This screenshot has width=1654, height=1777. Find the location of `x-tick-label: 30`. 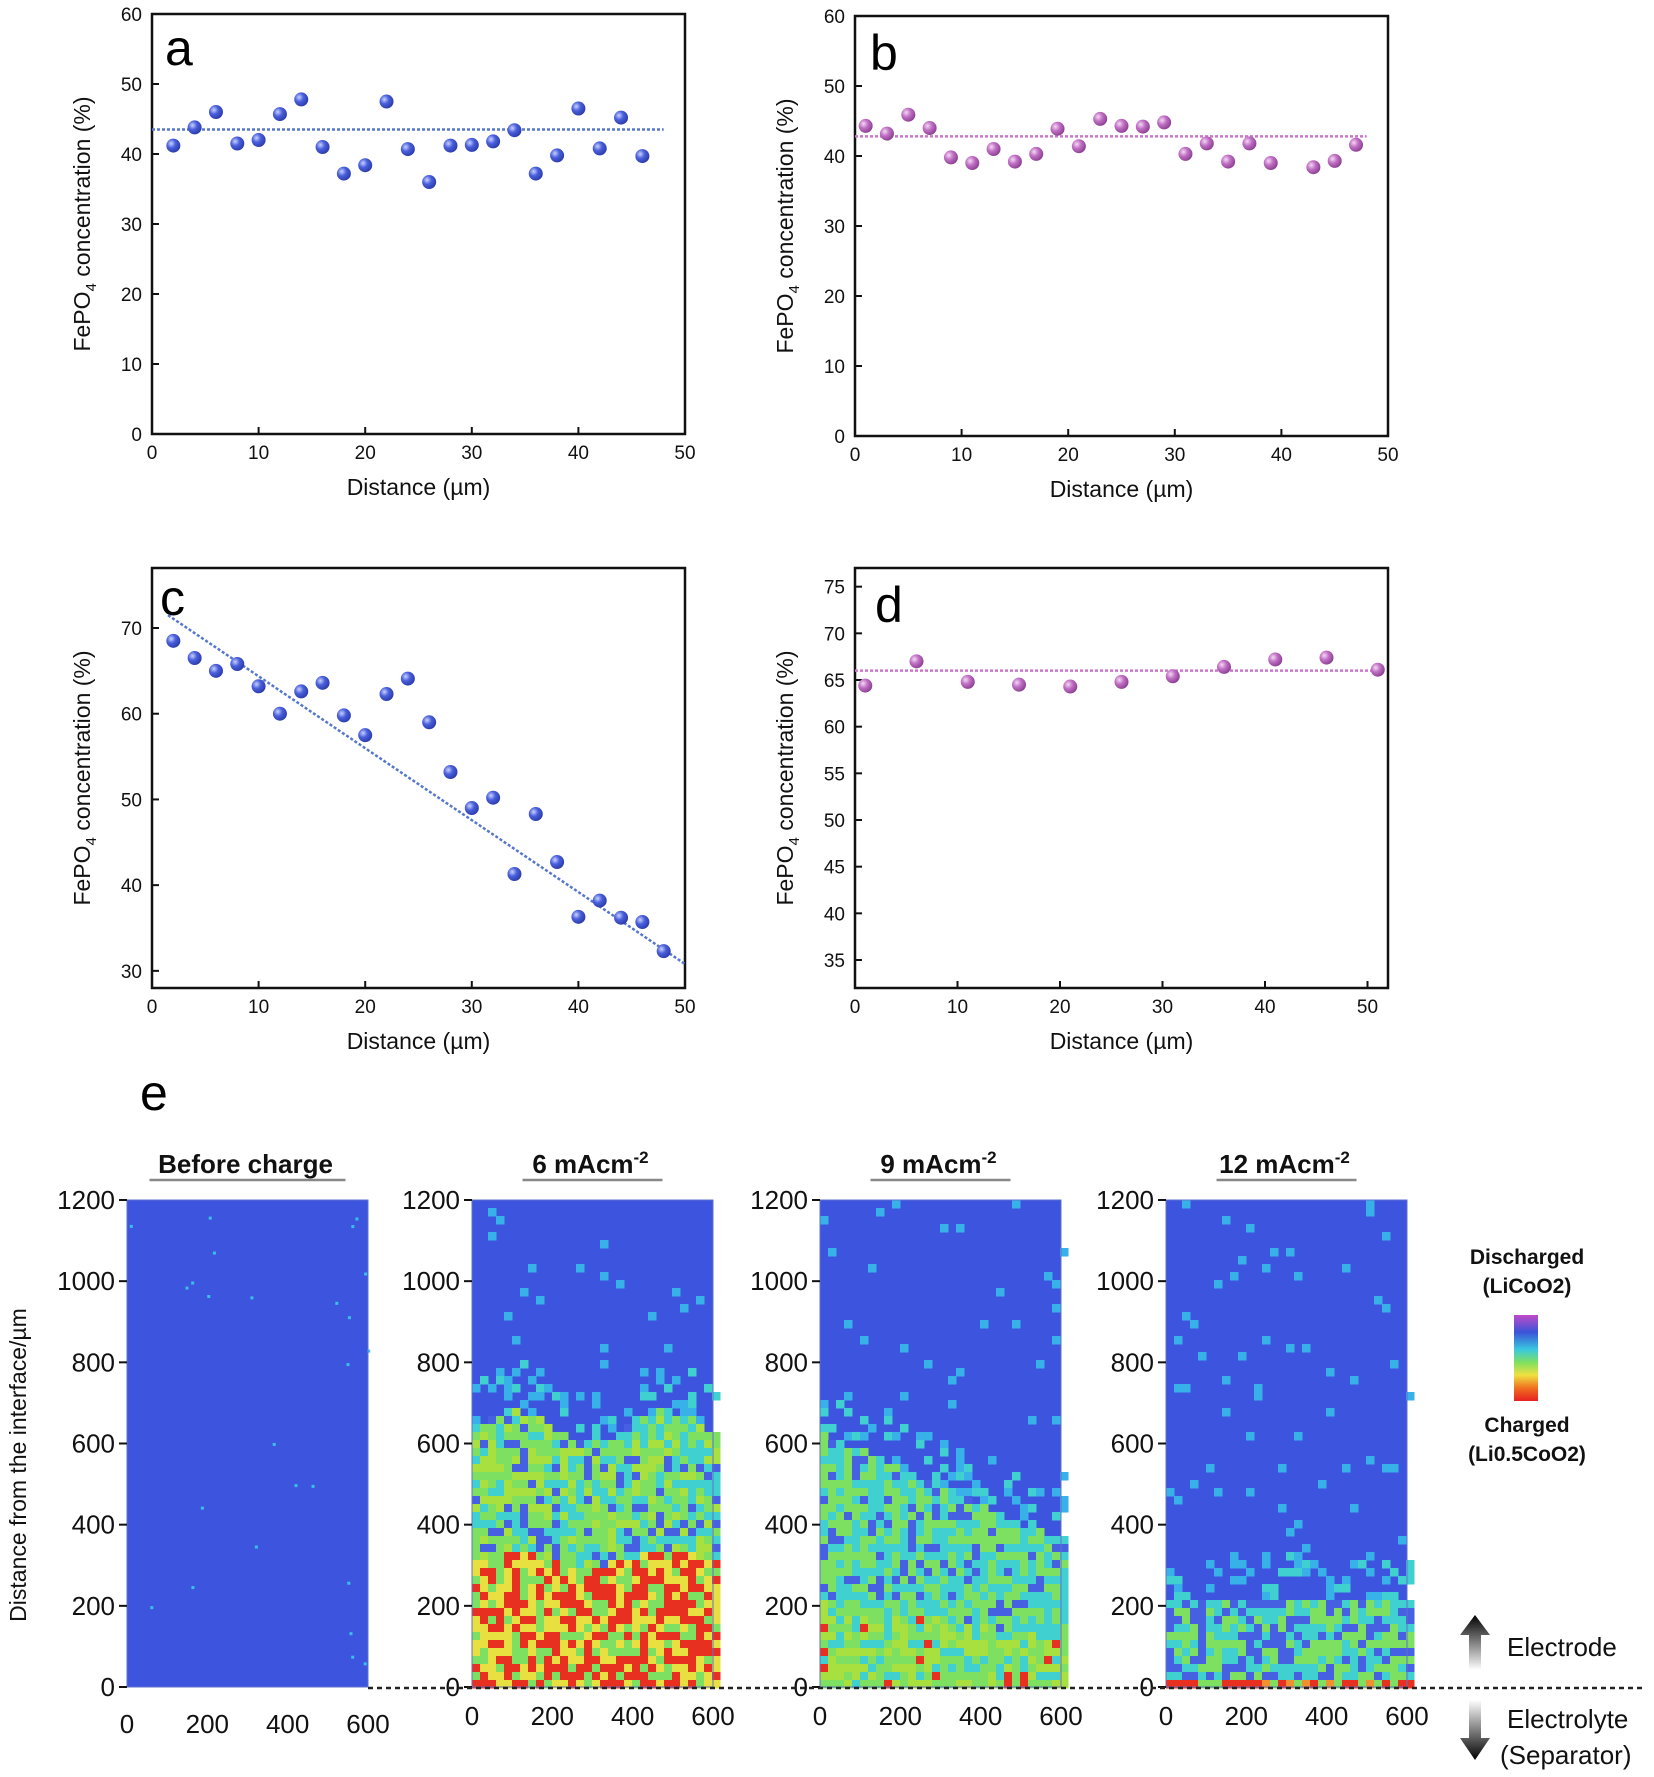

x-tick-label: 30 is located at coordinates (1174, 455).